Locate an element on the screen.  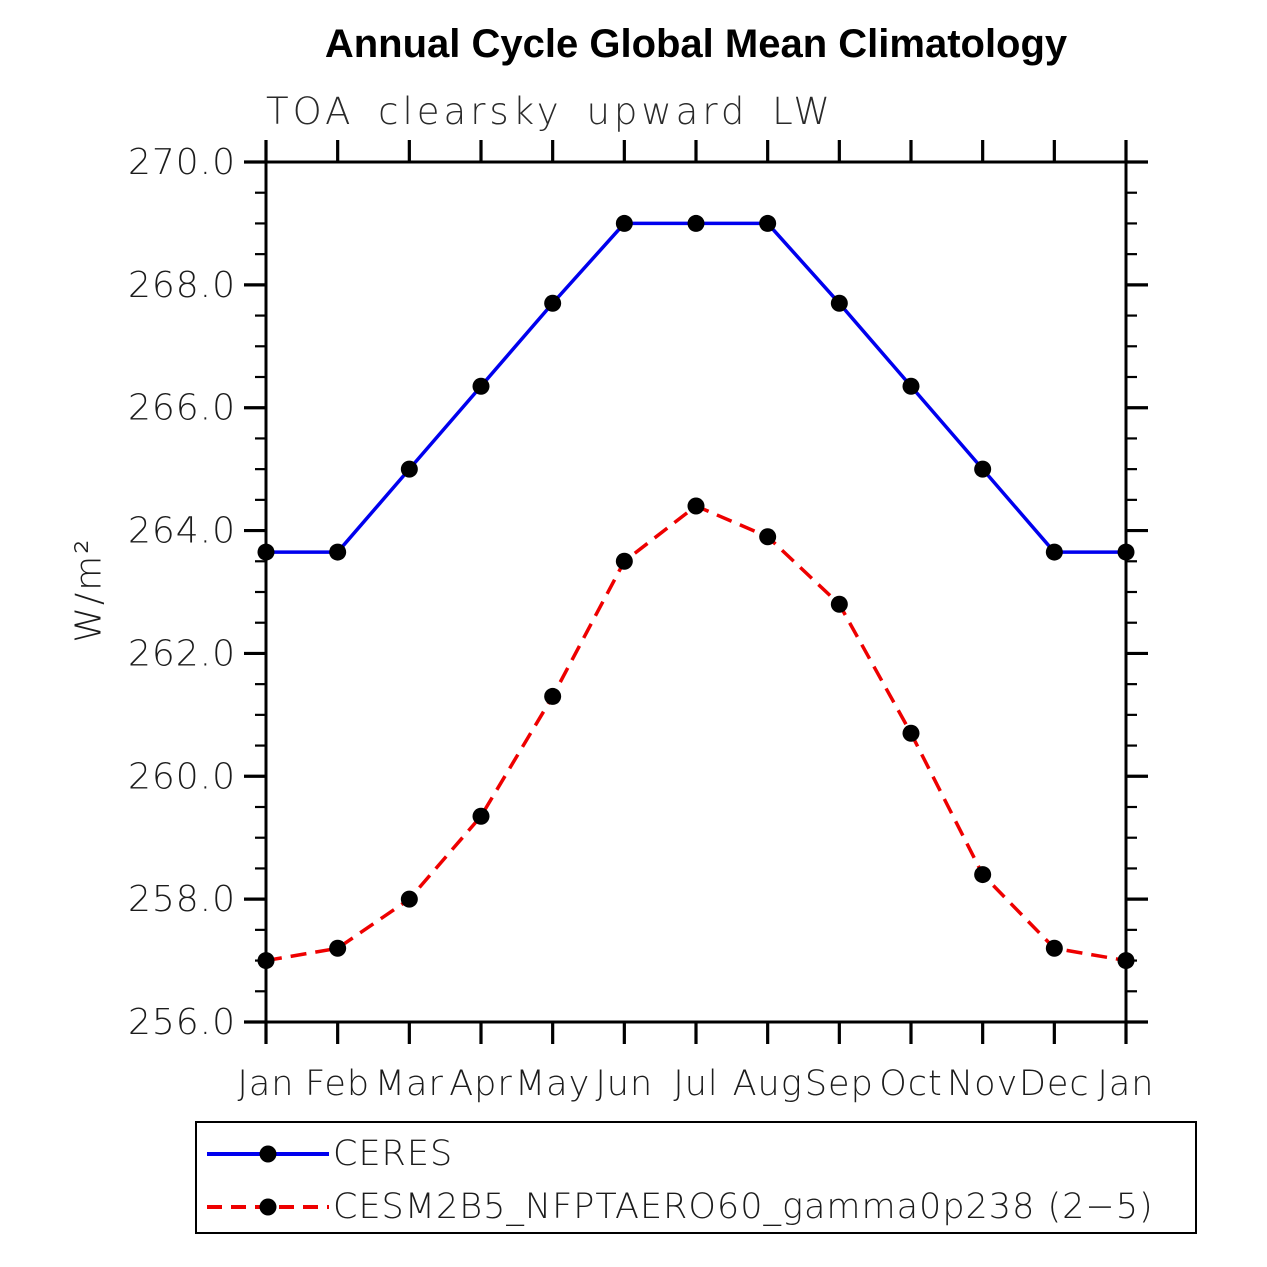
x-tick-label: Apr is located at coordinates (481, 1084).